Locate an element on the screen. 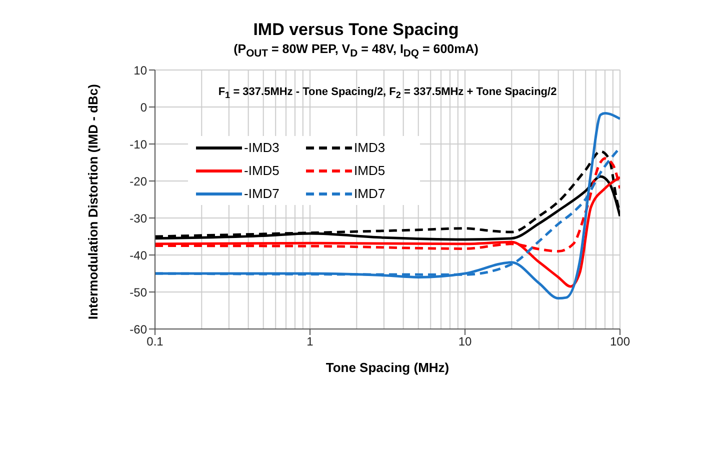 This screenshot has width=712, height=451. x-tick-label: 1 is located at coordinates (310, 341).